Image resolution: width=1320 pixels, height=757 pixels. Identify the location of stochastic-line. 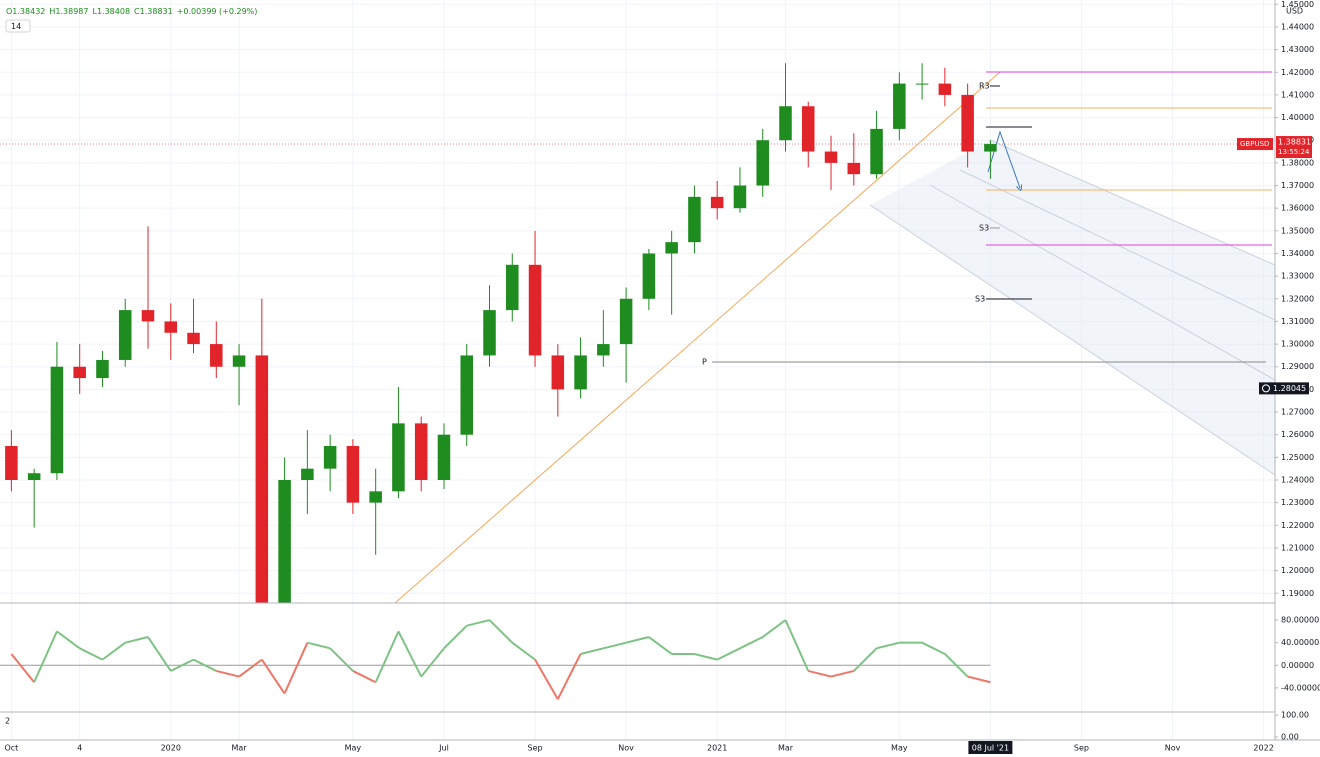
(500, 724).